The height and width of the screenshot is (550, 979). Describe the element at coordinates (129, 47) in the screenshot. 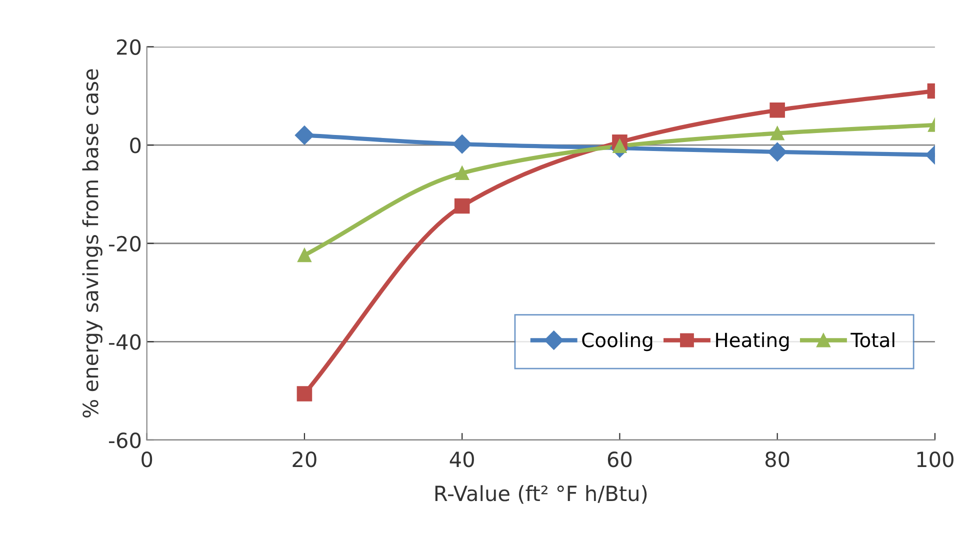

I see `y-tick-label: 20` at that location.